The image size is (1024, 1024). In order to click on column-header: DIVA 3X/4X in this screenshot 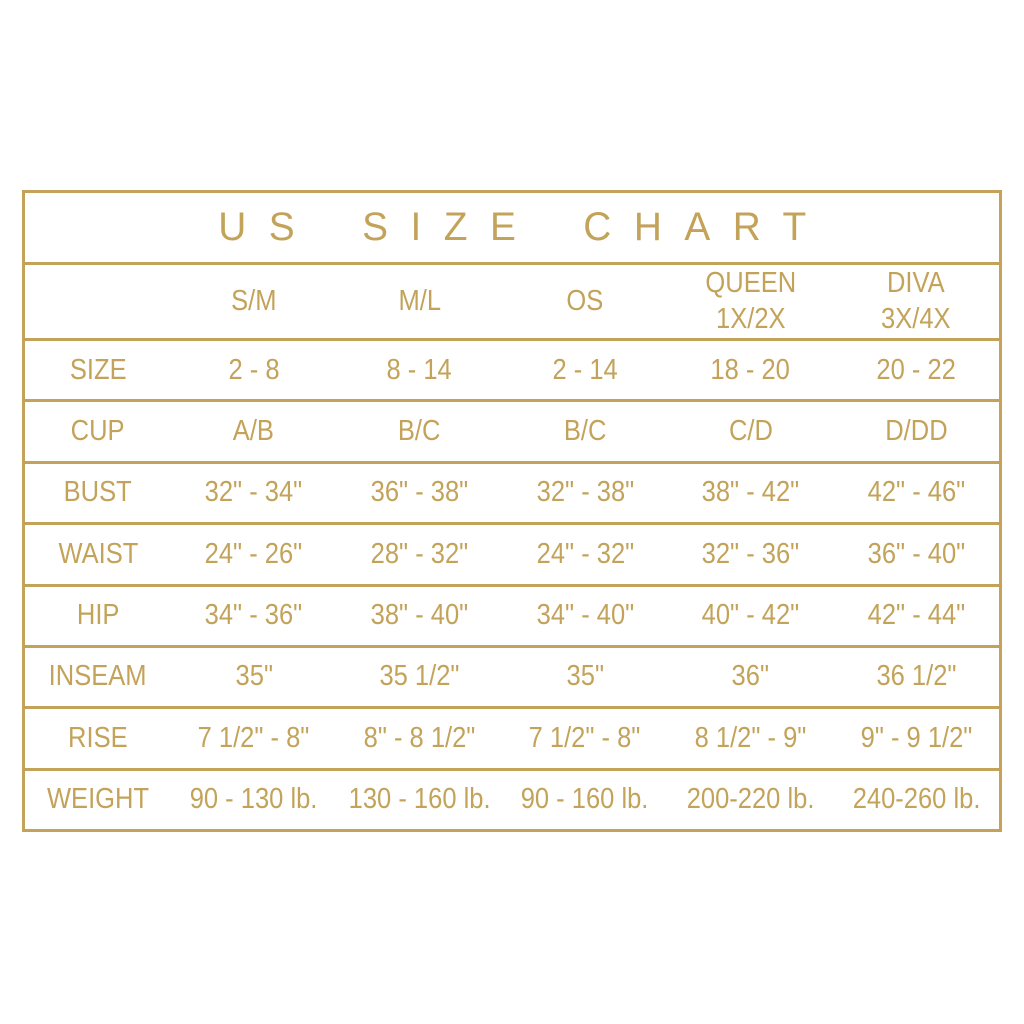, I will do `click(916, 301)`.